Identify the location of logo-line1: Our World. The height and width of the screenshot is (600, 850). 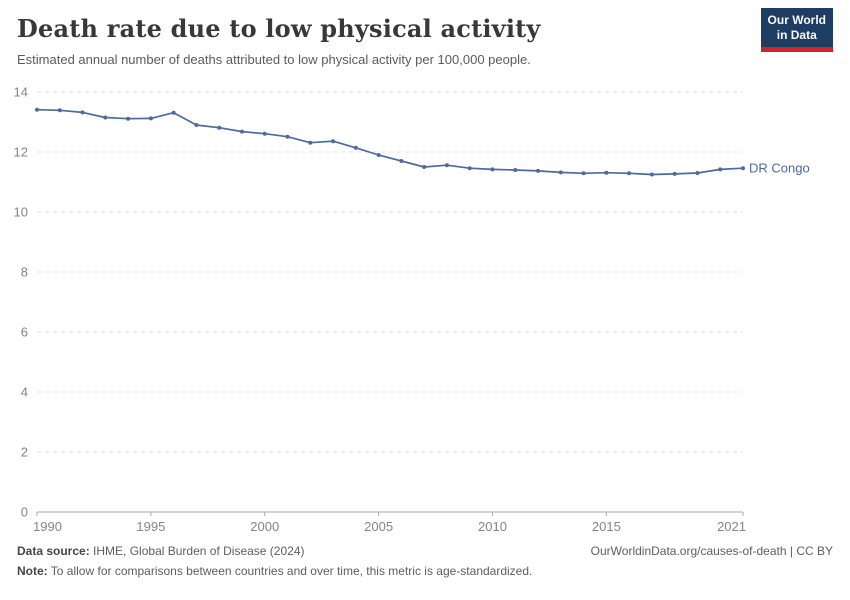
(796, 20).